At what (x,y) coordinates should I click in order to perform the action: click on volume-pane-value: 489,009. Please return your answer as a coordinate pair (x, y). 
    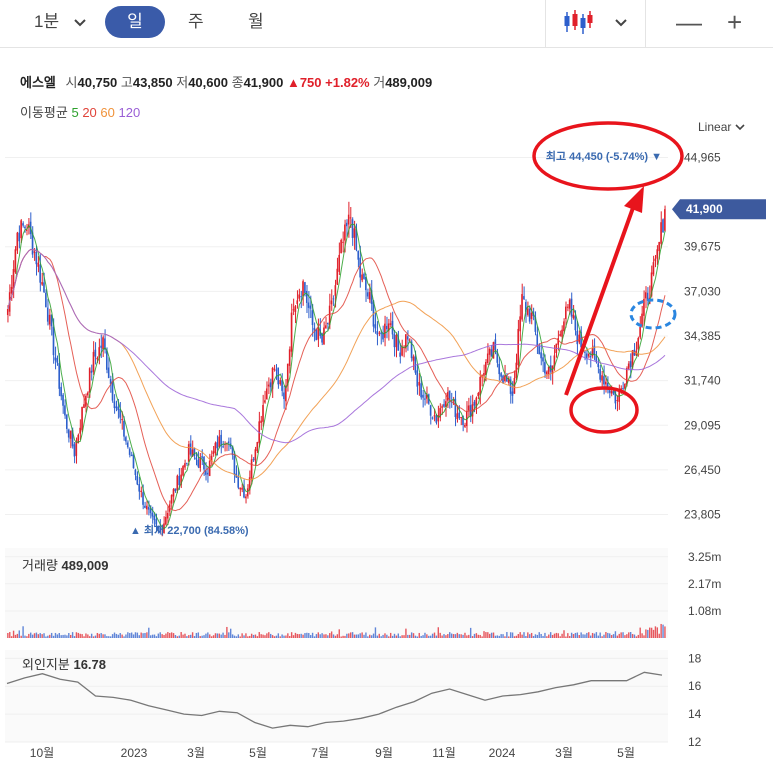
    Looking at the image, I should click on (85, 565).